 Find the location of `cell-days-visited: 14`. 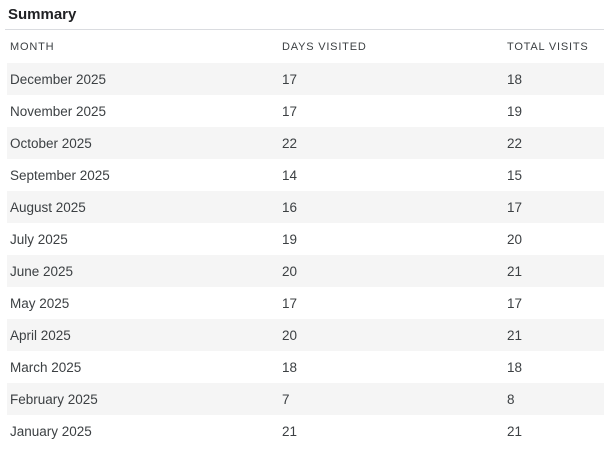

cell-days-visited: 14 is located at coordinates (290, 175).